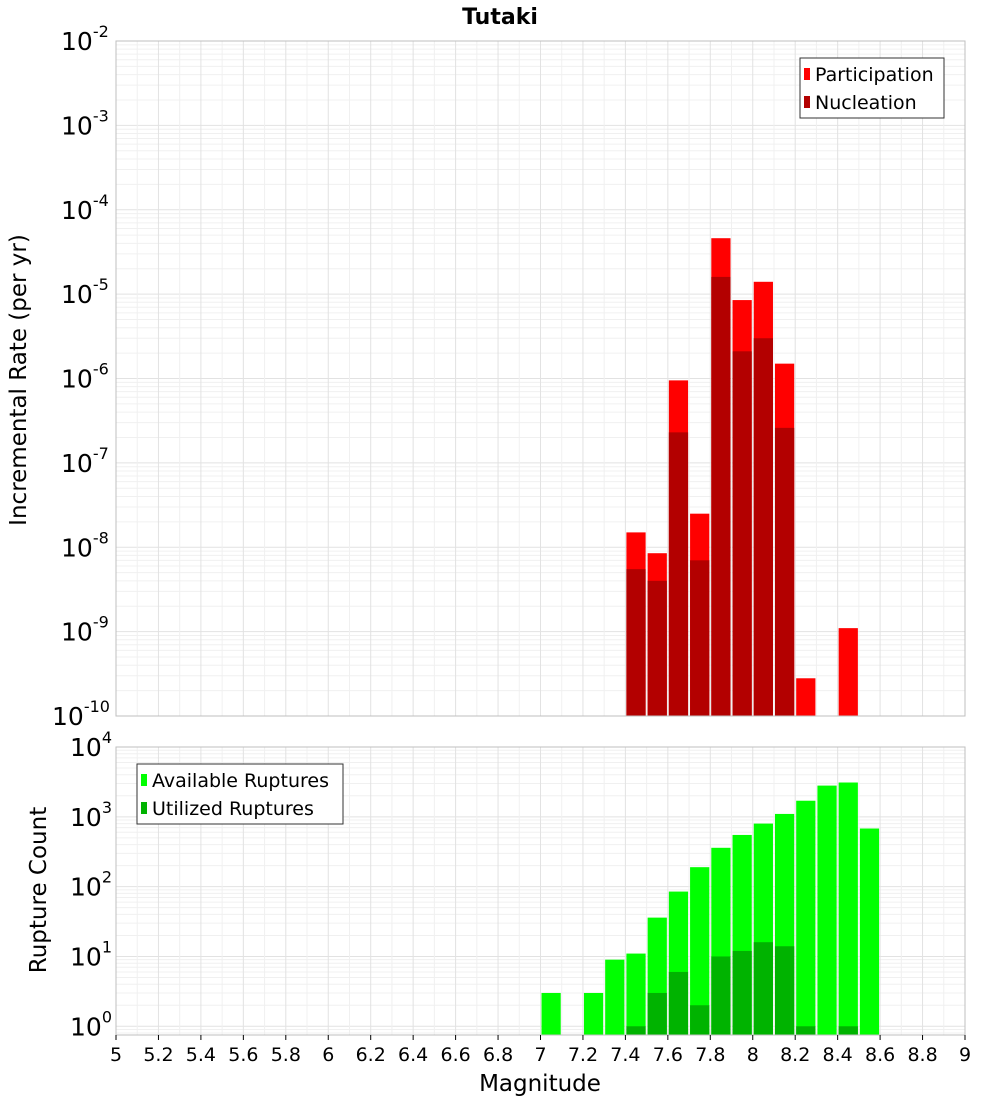 This screenshot has height=1100, width=1000. Describe the element at coordinates (625, 1055) in the screenshot. I see `count-x-tick-label: 7.4` at that location.